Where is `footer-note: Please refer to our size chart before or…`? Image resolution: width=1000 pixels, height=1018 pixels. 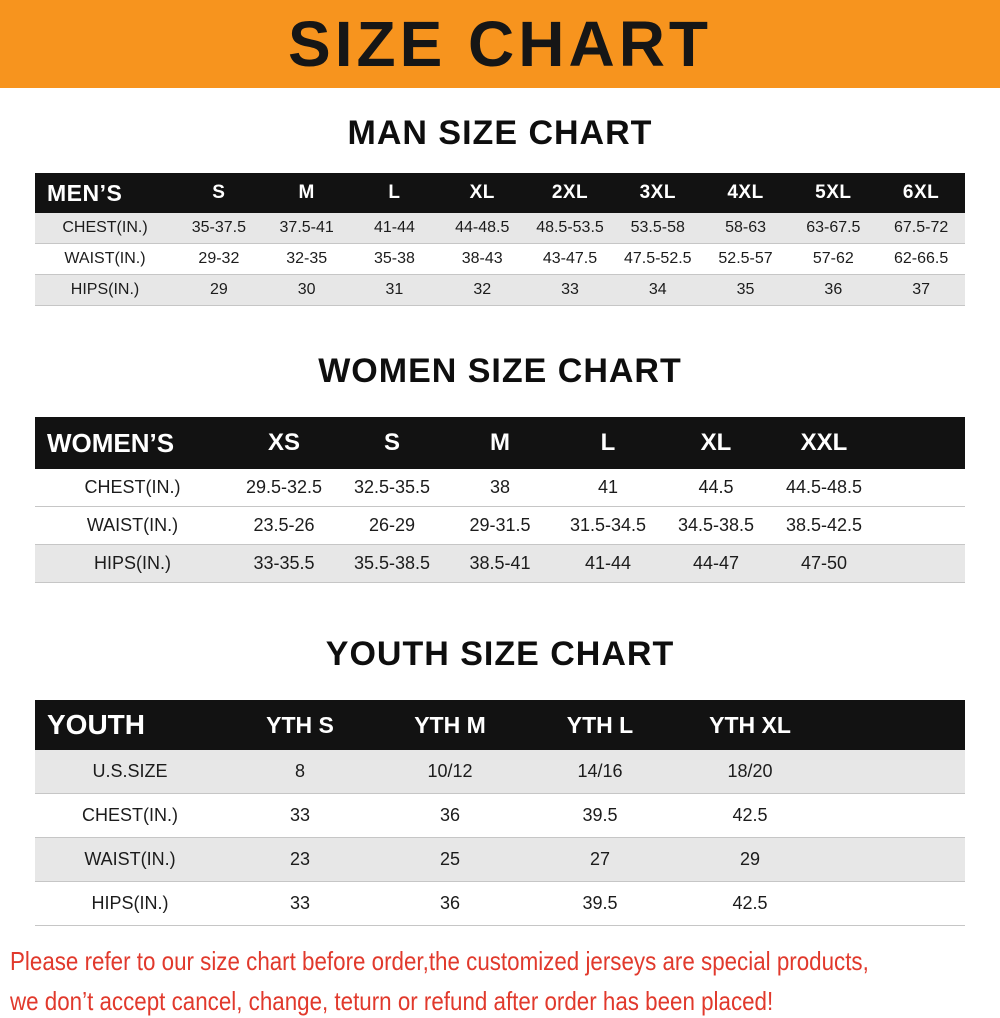 footer-note: Please refer to our size chart before or… is located at coordinates (505, 981).